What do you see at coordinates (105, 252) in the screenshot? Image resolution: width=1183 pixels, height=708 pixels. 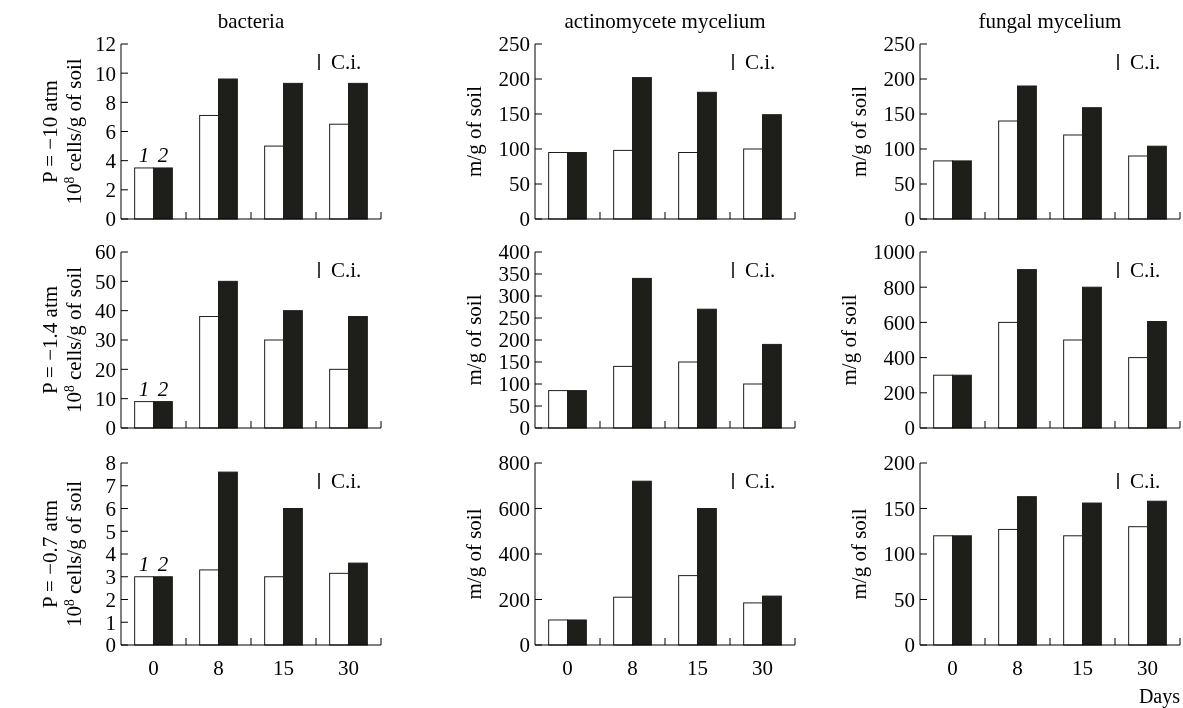 I see `y-tick-label: 60` at bounding box center [105, 252].